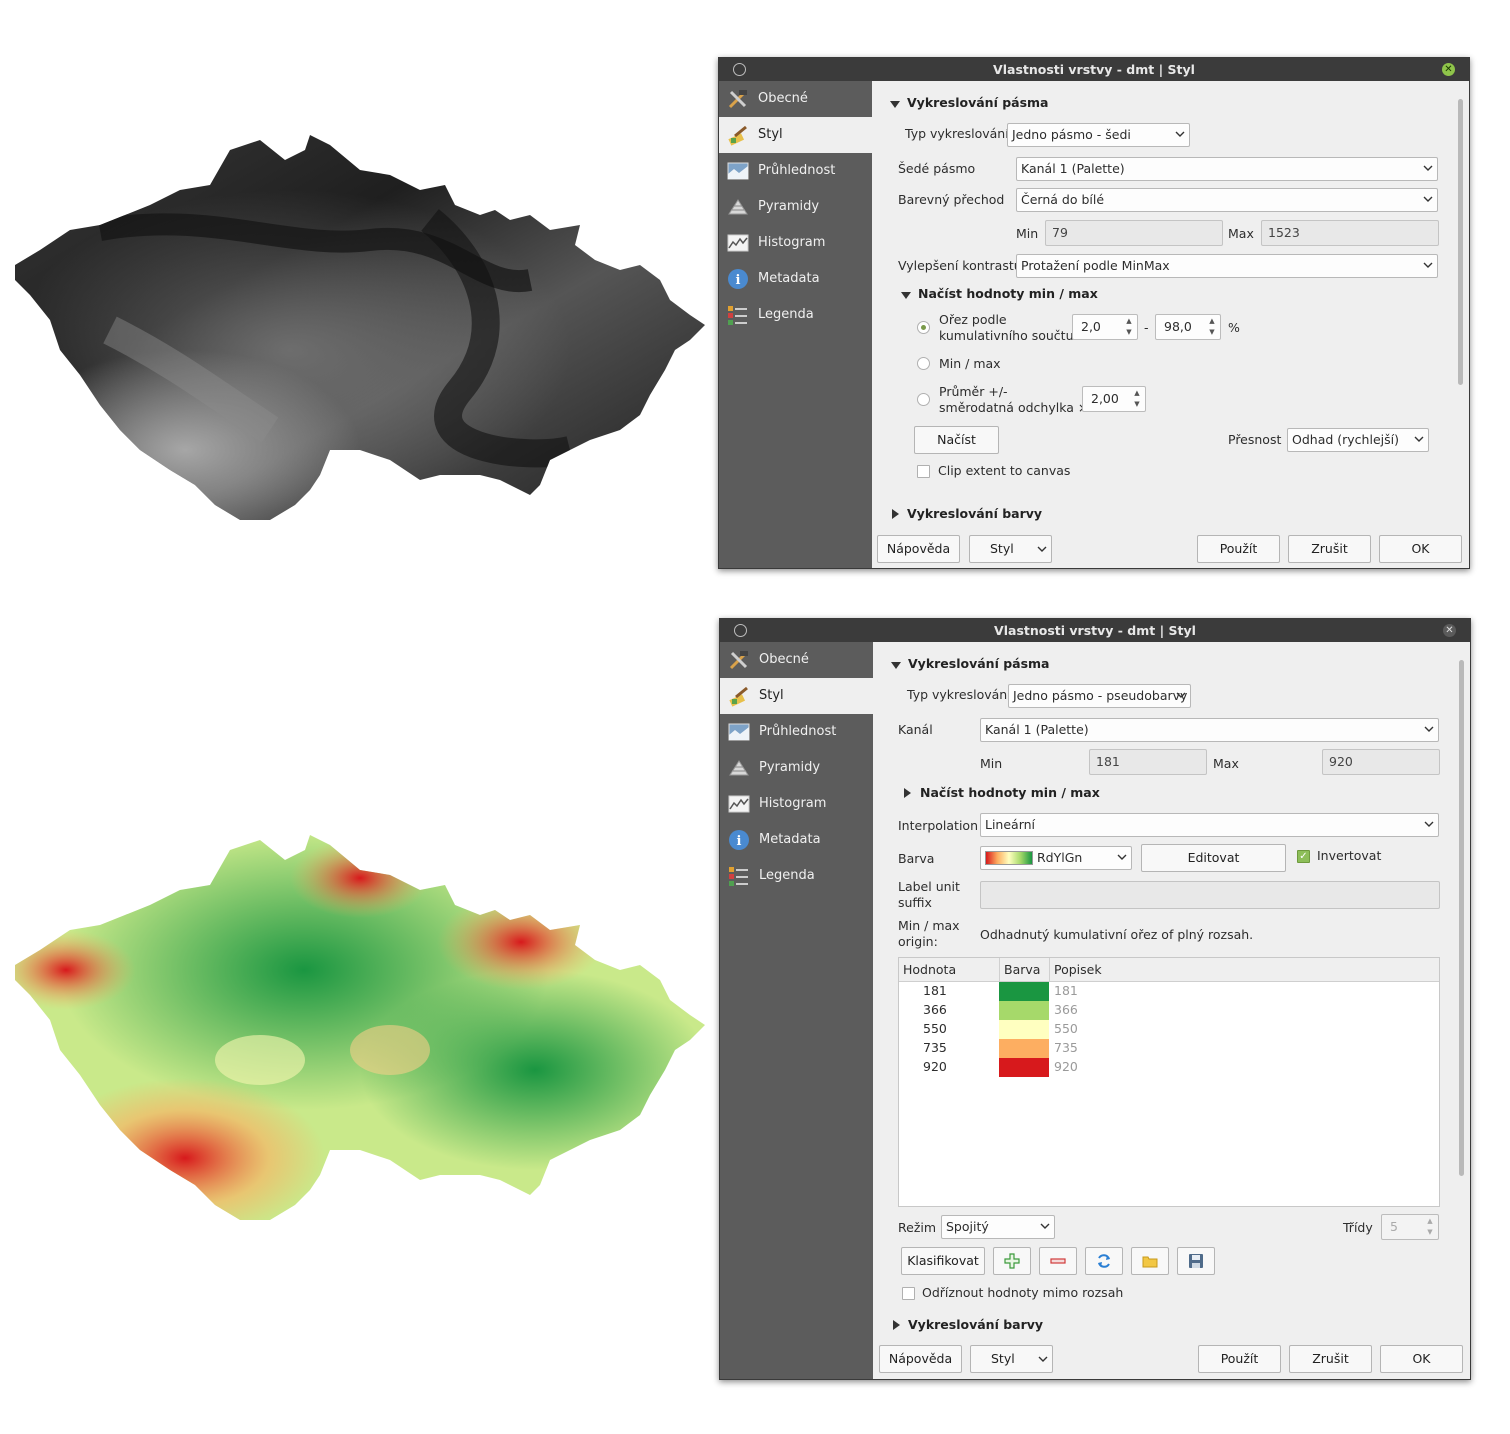 Image resolution: width=1510 pixels, height=1434 pixels. I want to click on min-field: 79, so click(1134, 233).